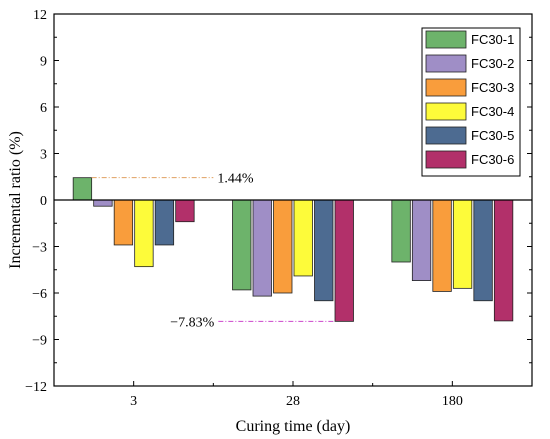 The height and width of the screenshot is (439, 550). What do you see at coordinates (36, 387) in the screenshot?
I see `y-tick-label: −12` at bounding box center [36, 387].